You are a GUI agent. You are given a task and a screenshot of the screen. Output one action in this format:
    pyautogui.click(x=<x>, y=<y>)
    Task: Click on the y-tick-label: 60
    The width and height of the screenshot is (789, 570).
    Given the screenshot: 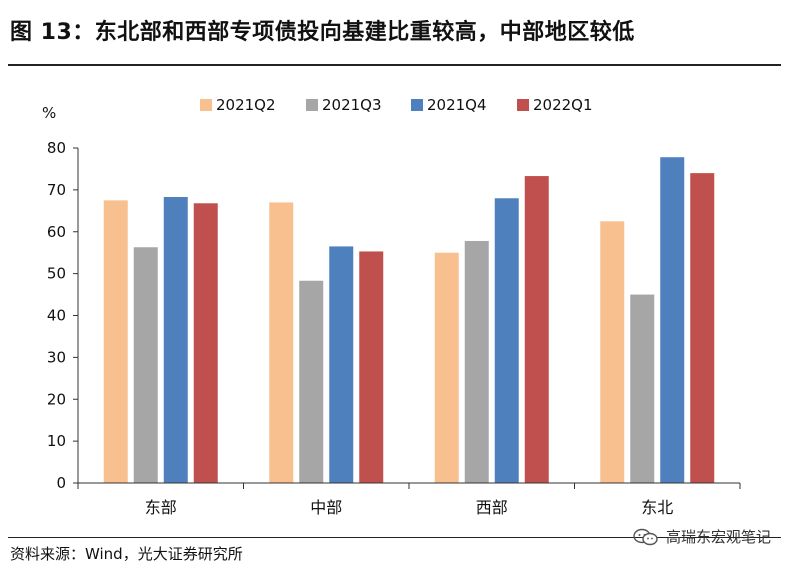 What is the action you would take?
    pyautogui.click(x=56, y=232)
    